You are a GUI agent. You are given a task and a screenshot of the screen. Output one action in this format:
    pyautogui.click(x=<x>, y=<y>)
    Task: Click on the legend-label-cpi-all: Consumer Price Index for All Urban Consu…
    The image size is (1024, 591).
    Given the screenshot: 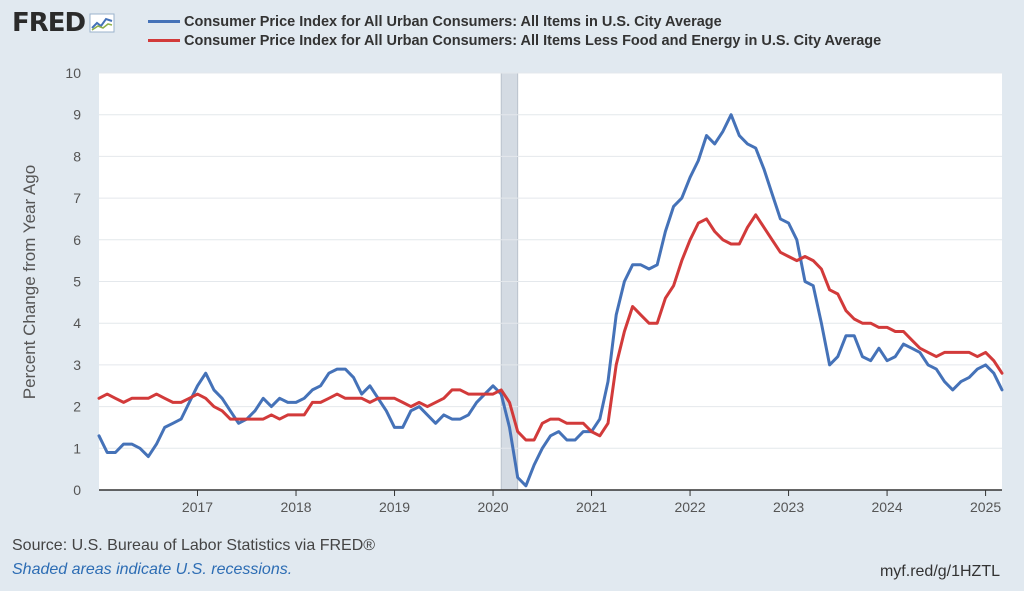 What is the action you would take?
    pyautogui.click(x=453, y=21)
    